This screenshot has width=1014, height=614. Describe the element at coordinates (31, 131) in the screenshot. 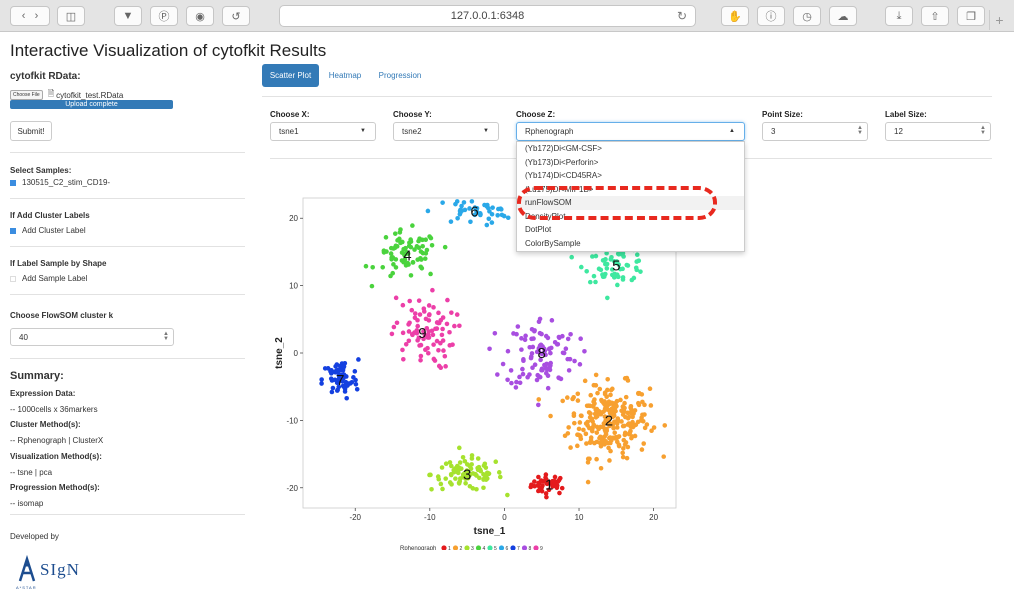

I see `submit-button: Submit!` at that location.